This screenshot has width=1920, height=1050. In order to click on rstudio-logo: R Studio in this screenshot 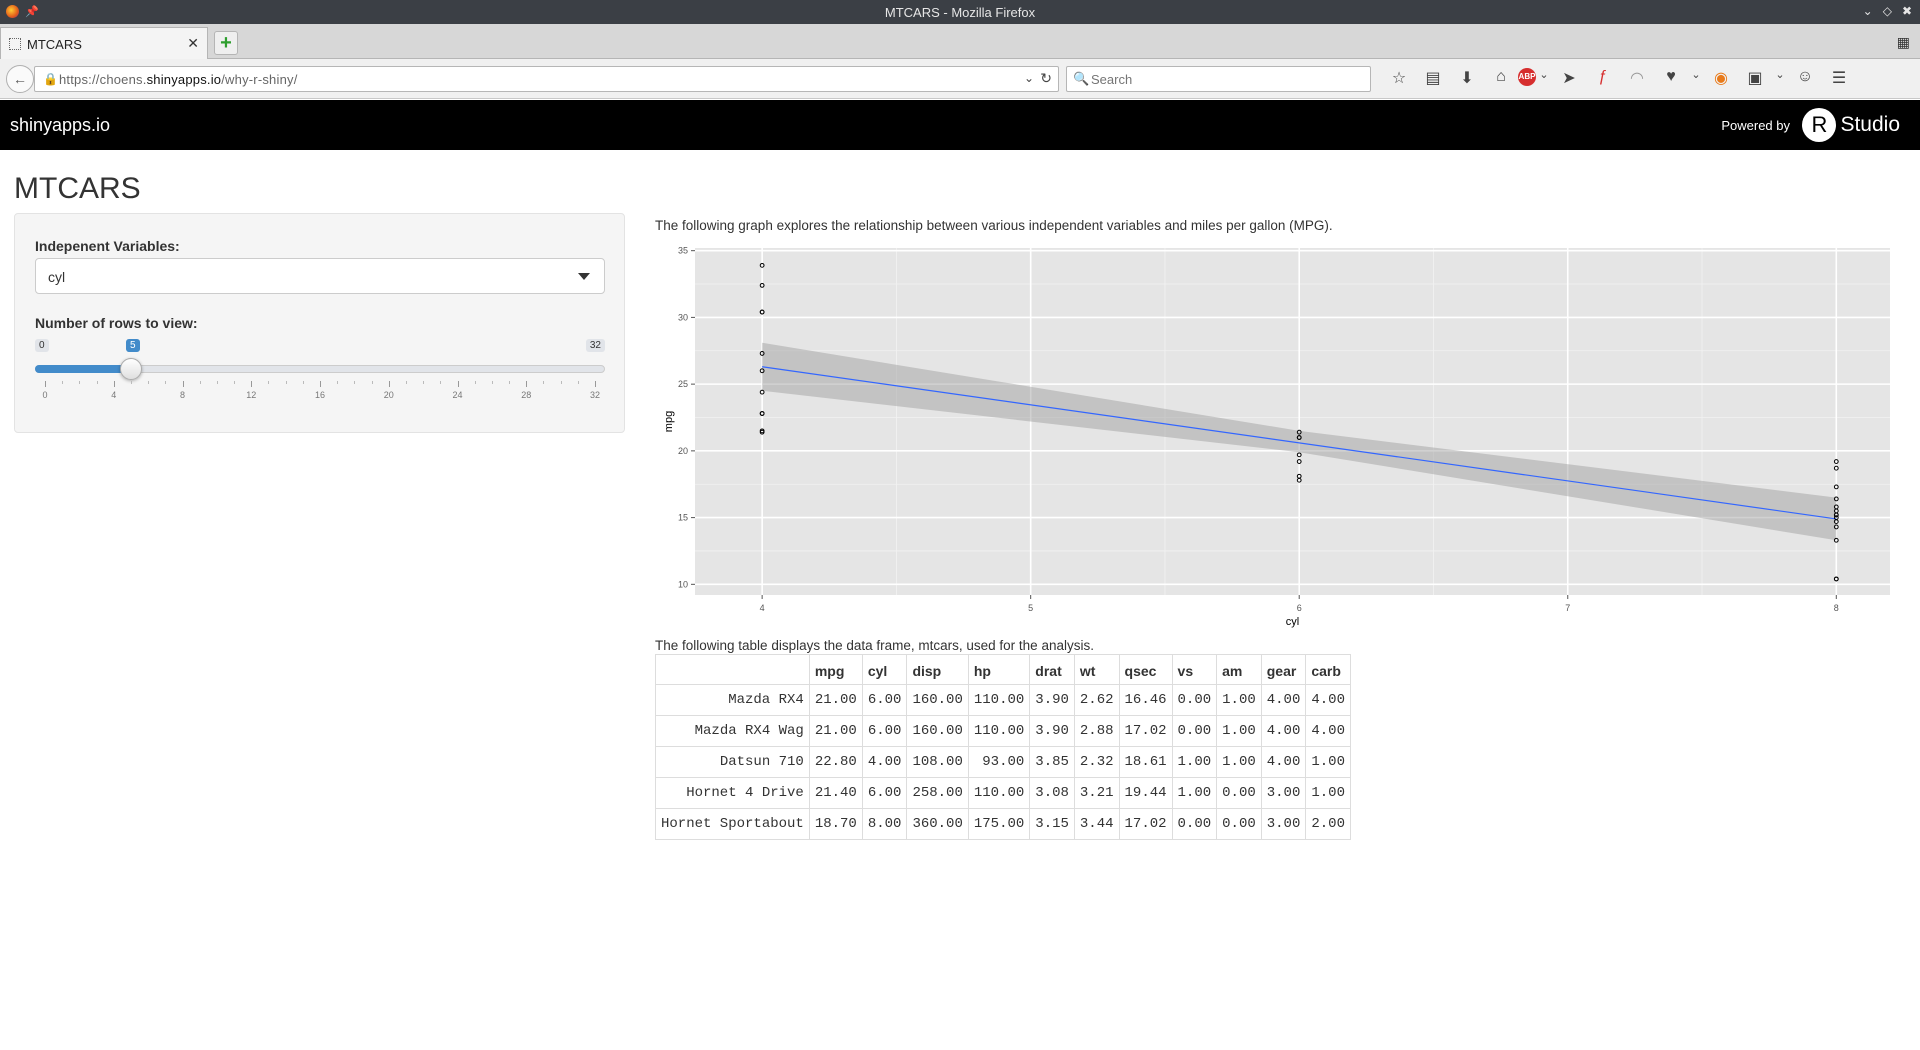, I will do `click(1851, 125)`.